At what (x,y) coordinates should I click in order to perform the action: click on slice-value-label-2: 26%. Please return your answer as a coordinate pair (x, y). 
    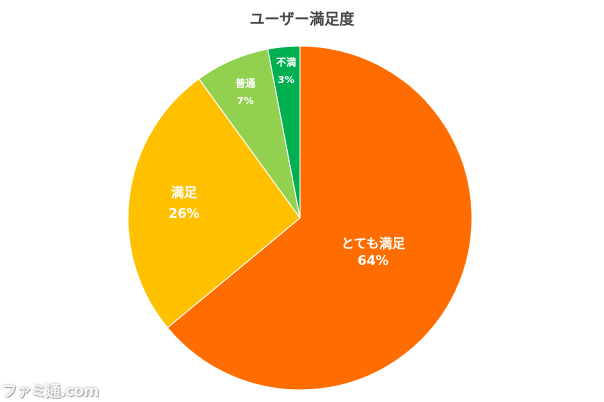
    Looking at the image, I should click on (183, 214).